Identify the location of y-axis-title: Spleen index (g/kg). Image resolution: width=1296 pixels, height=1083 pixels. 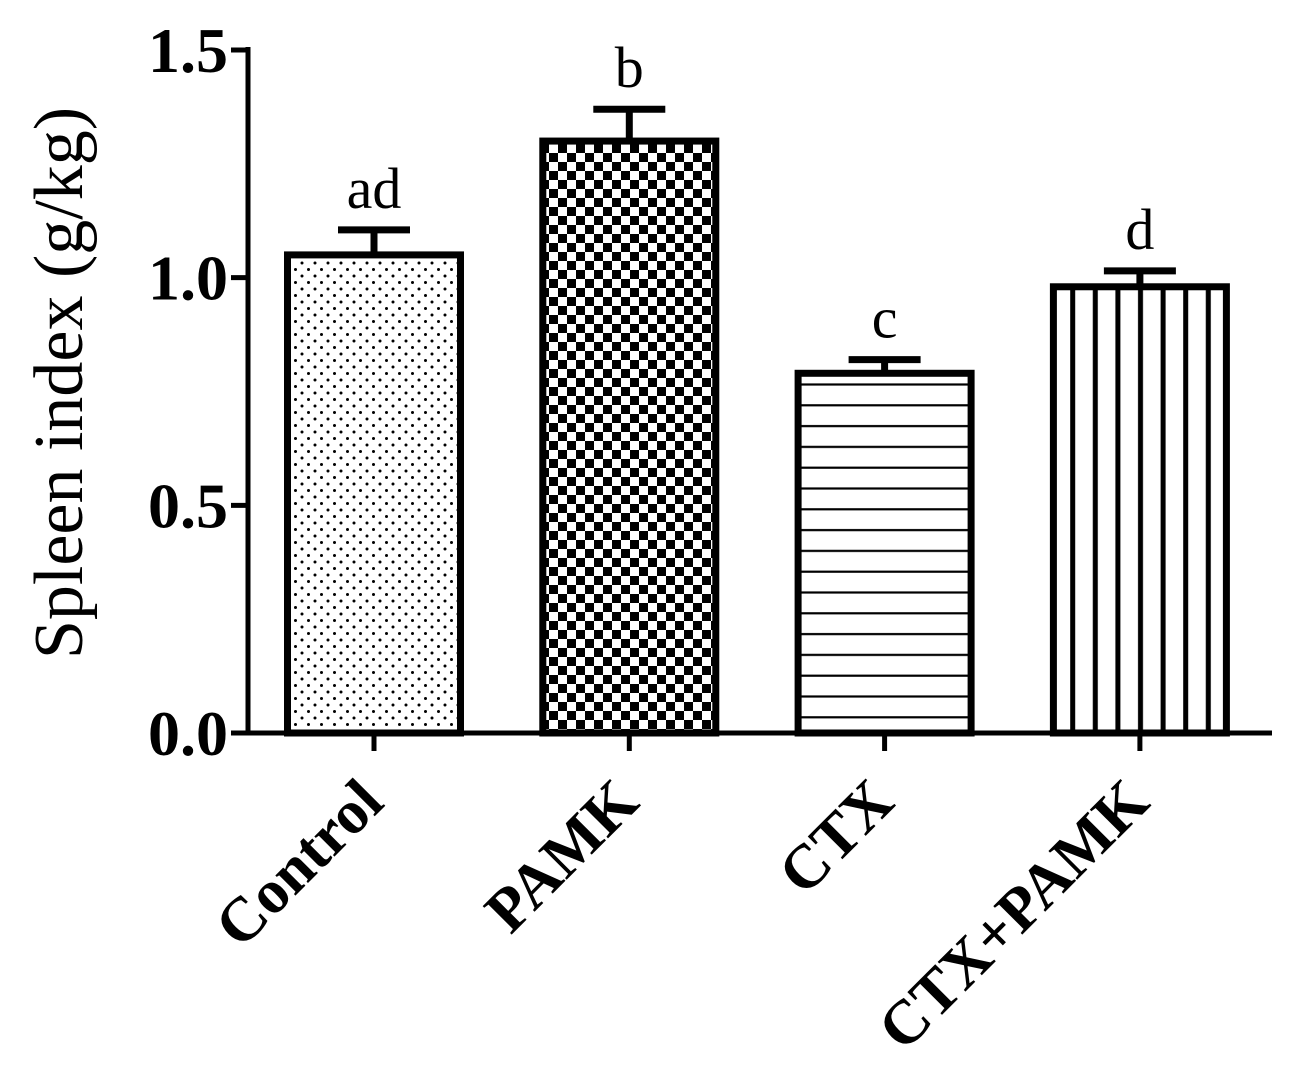
(59, 383).